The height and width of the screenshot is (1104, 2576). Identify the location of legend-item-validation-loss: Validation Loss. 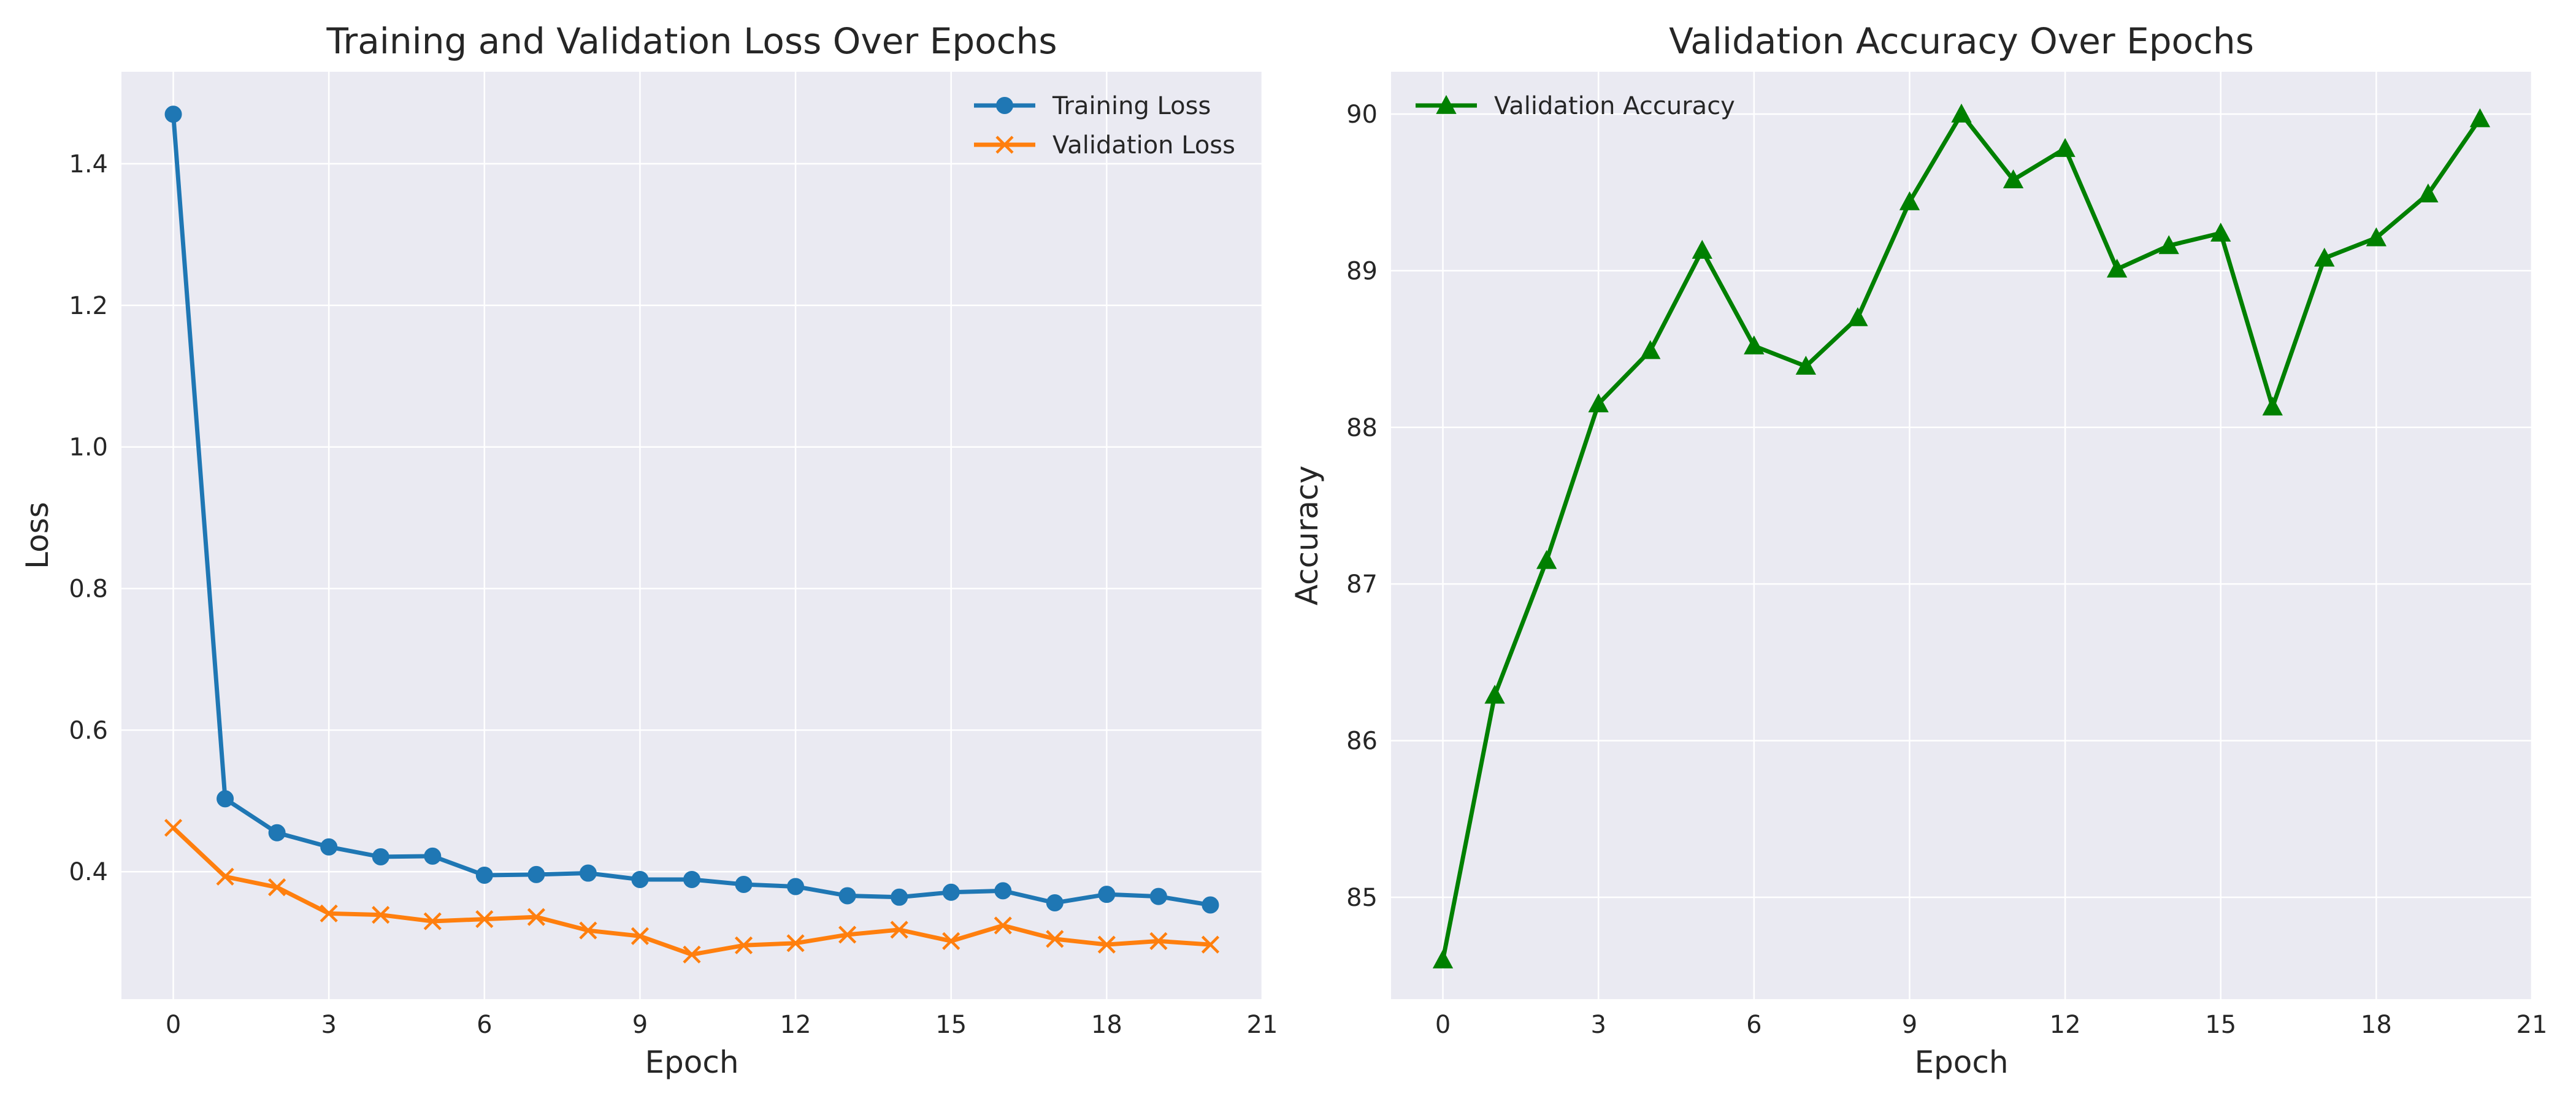
(1104, 145).